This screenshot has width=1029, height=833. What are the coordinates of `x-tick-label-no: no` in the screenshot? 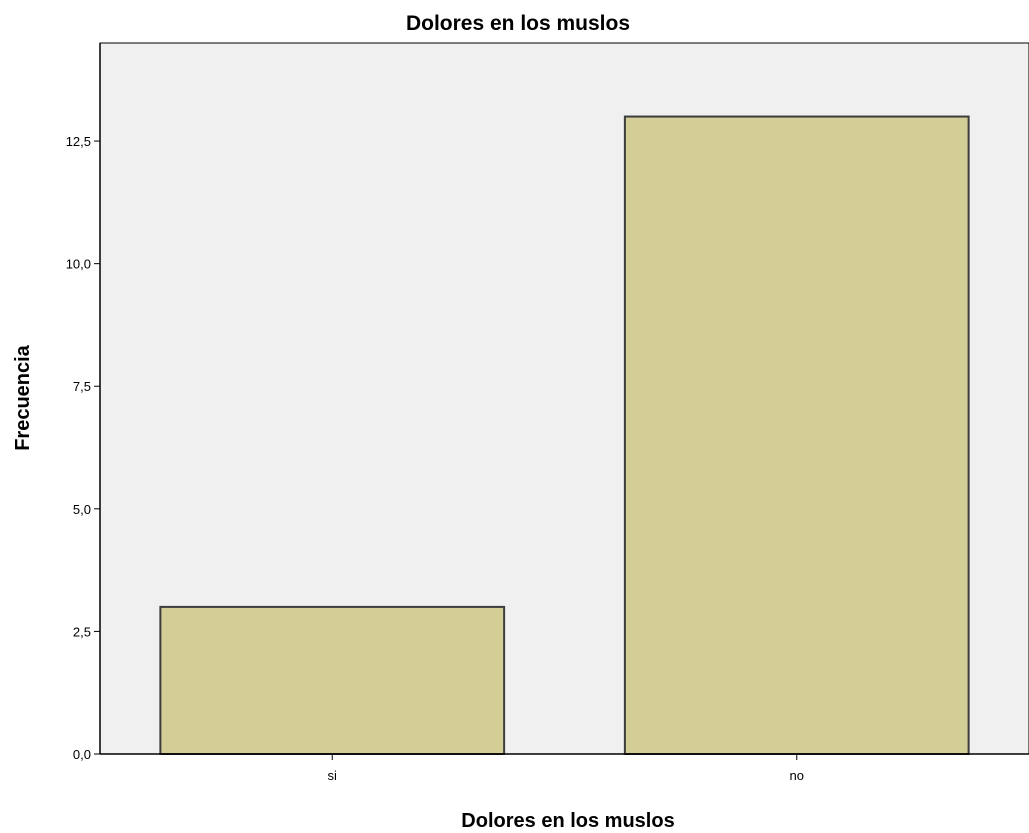 It's located at (797, 775).